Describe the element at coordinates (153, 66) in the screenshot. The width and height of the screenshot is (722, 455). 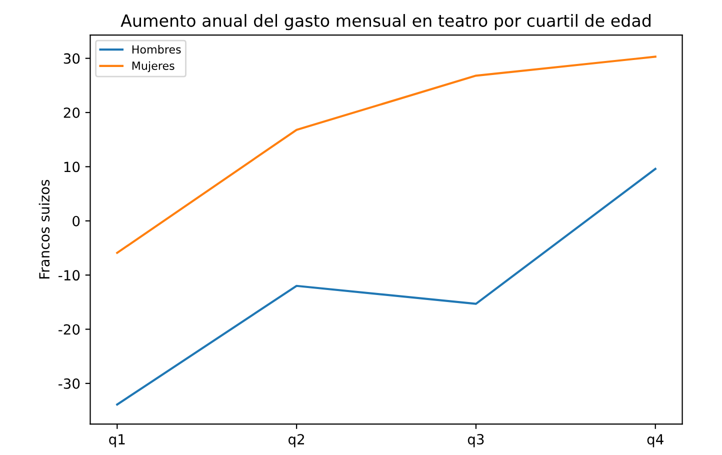
I see `legend-label: Mujeres` at that location.